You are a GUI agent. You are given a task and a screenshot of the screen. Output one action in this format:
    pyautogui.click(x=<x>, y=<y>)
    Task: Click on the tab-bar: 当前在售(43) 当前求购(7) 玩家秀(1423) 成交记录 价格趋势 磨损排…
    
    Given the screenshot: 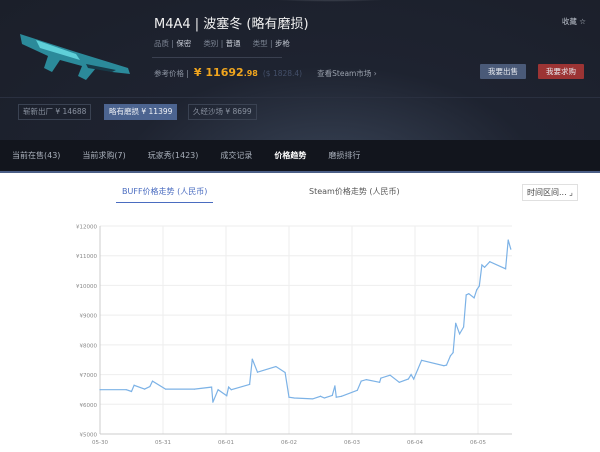 What is the action you would take?
    pyautogui.click(x=300, y=156)
    